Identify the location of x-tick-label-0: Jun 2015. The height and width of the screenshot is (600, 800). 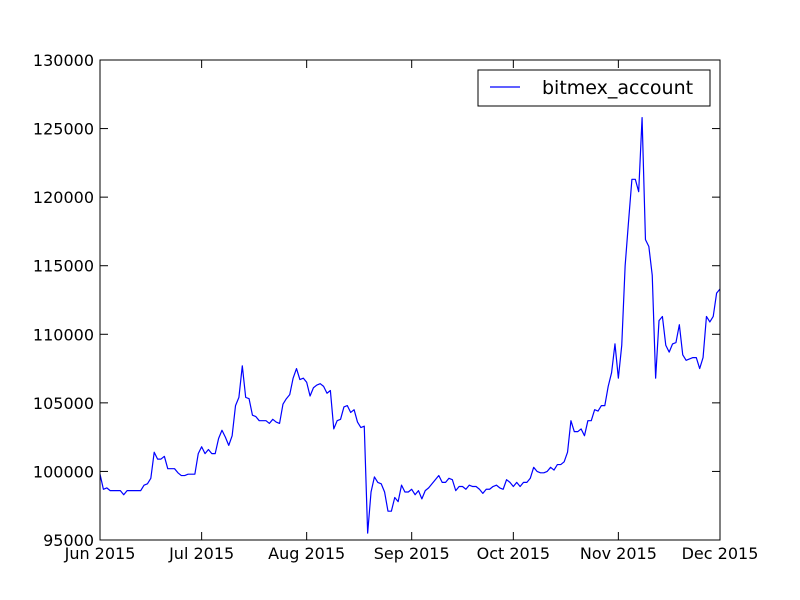
(100, 553).